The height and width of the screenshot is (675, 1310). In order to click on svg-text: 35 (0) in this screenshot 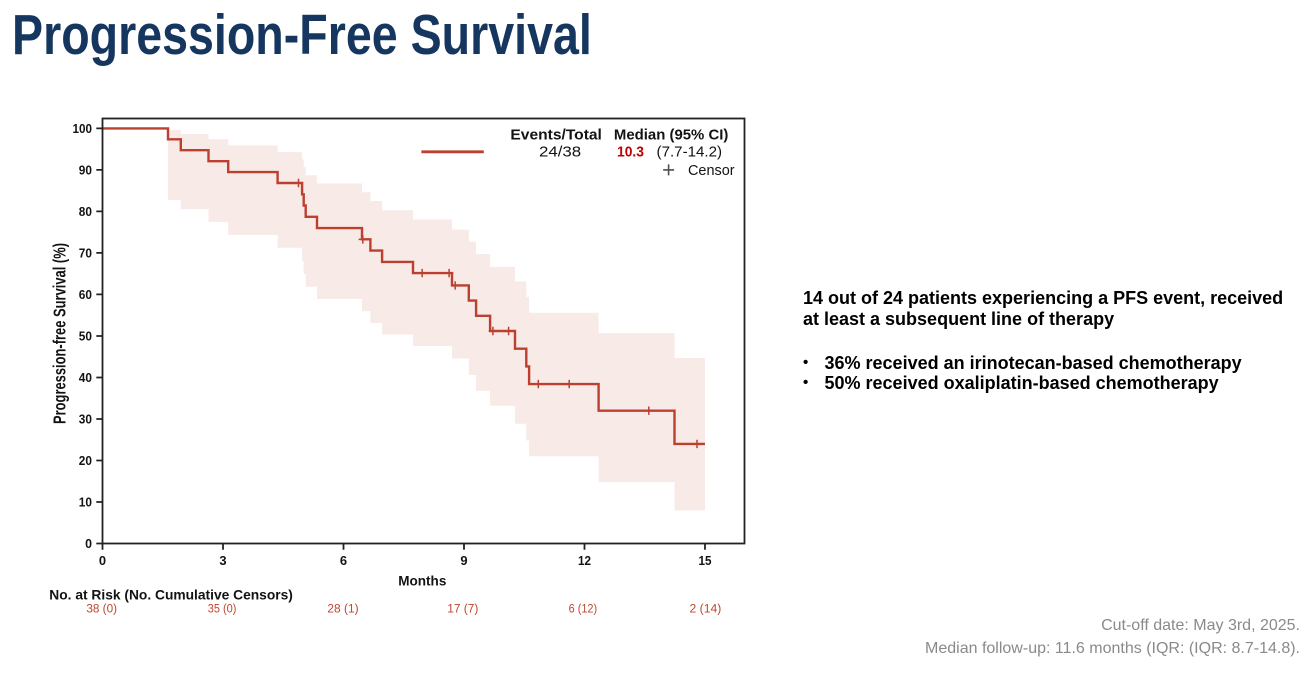, I will do `click(222, 608)`.